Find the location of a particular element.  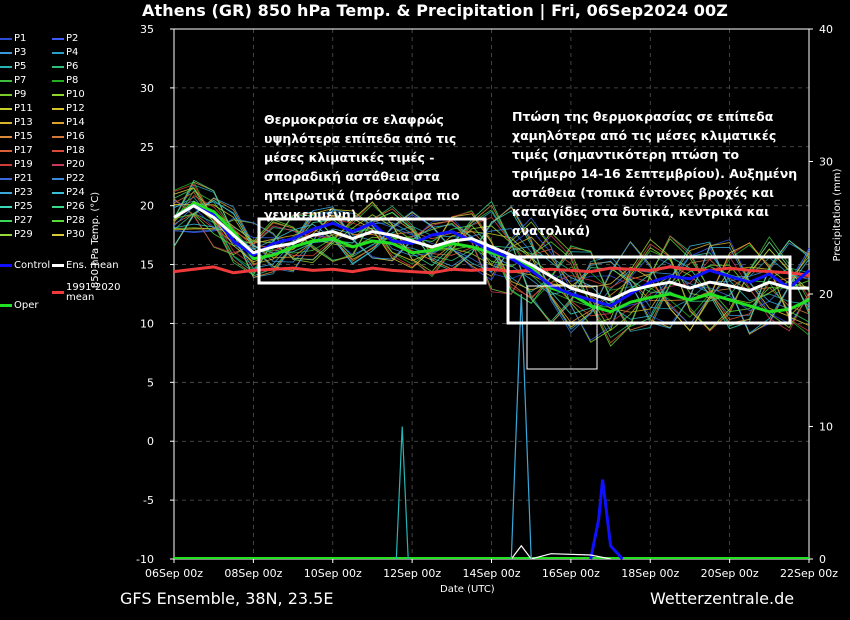

legend-item: P19 is located at coordinates (16, 164).